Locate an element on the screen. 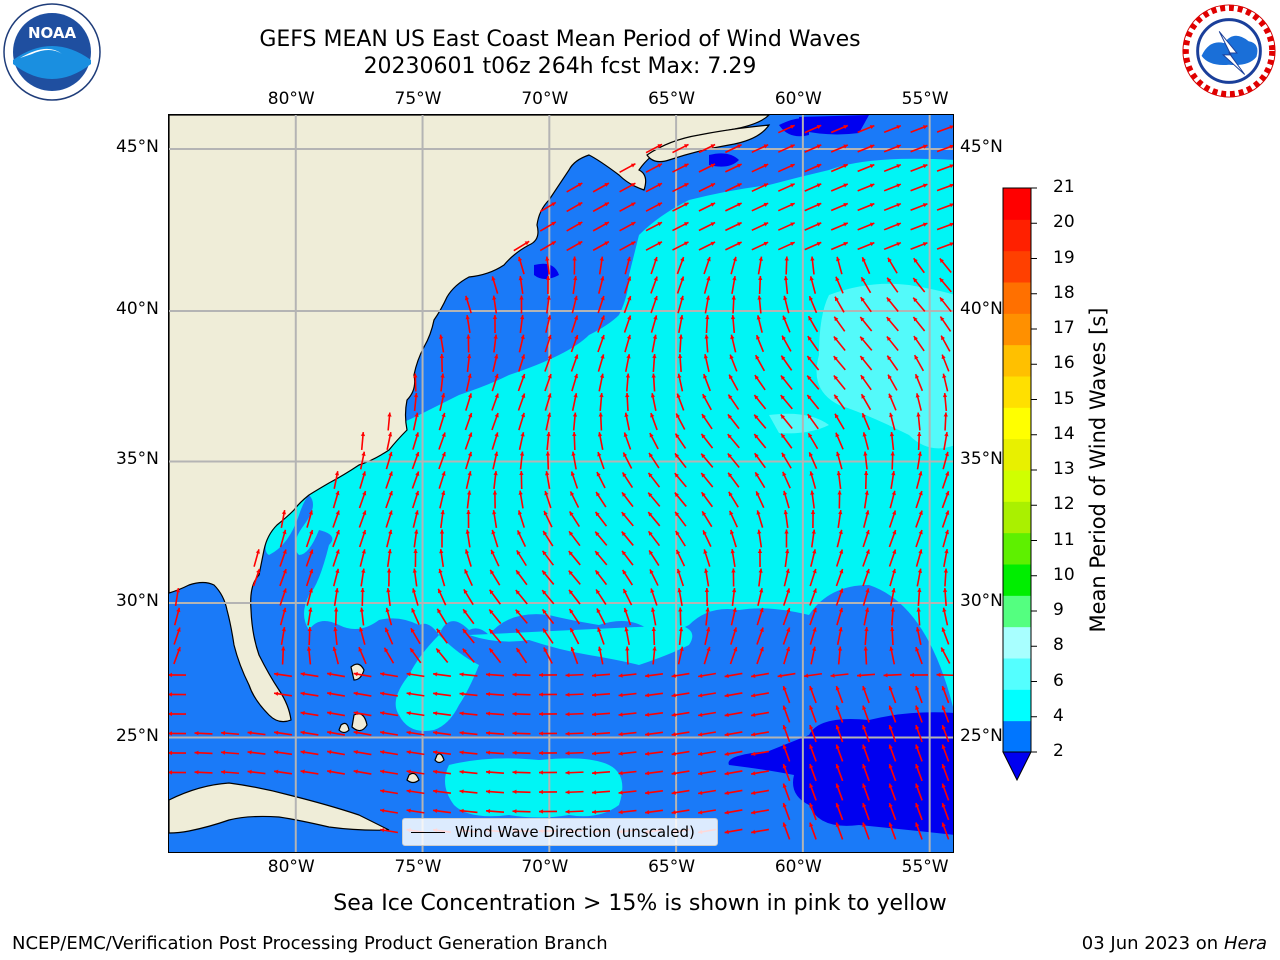 Image resolution: width=1280 pixels, height=960 pixels. map-legend: Wind Wave Direction (unscaled) is located at coordinates (560, 832).